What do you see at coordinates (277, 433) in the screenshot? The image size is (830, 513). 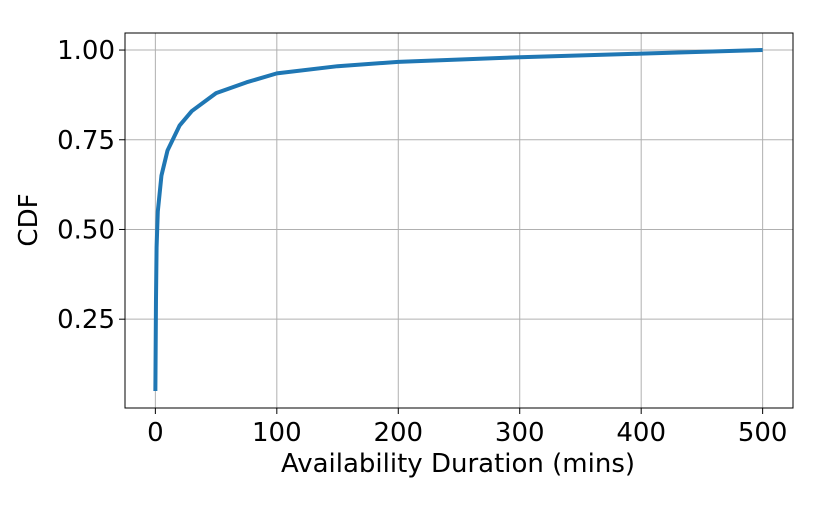 I see `x-tick-label: 100` at bounding box center [277, 433].